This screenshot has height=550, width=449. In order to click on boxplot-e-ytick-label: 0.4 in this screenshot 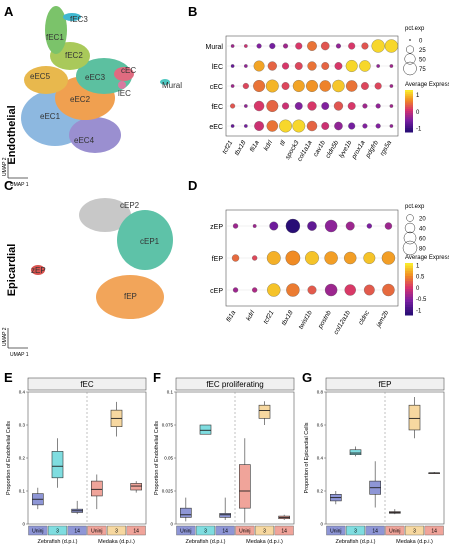, I will do `click(22, 392)`.